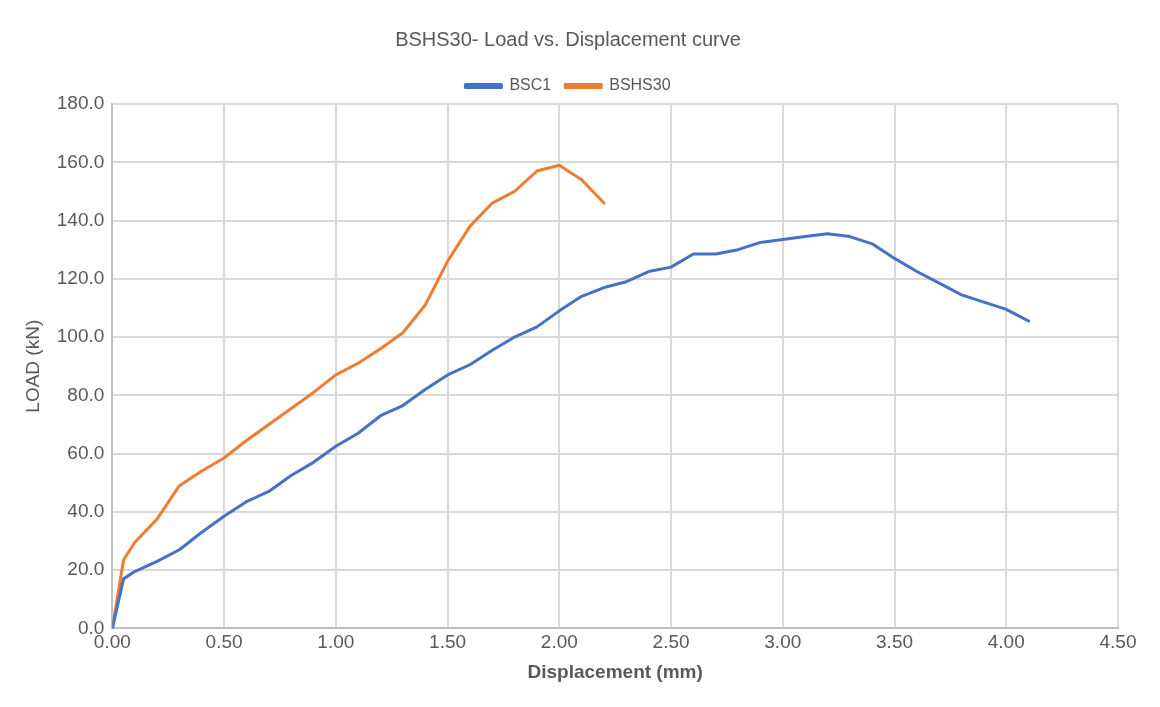  Describe the element at coordinates (783, 642) in the screenshot. I see `x-tick-label: 3.00` at that location.